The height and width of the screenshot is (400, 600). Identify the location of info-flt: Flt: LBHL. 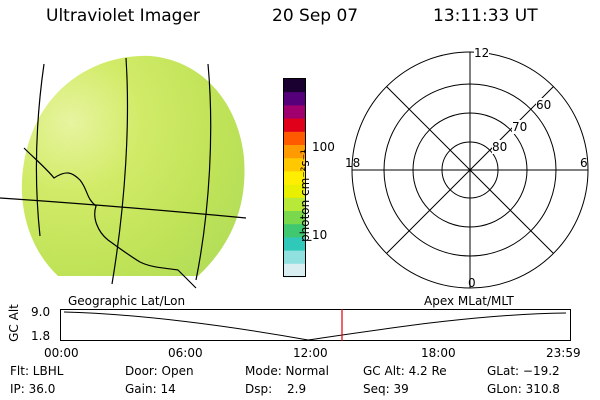
(37, 371).